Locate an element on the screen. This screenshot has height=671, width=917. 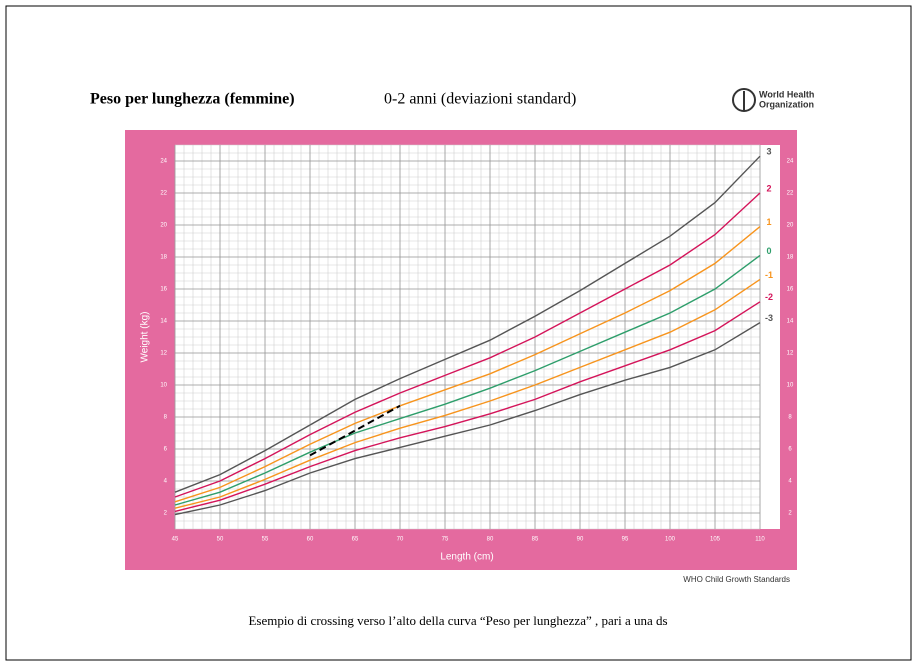
legend-label: 2 is located at coordinates (768, 188).